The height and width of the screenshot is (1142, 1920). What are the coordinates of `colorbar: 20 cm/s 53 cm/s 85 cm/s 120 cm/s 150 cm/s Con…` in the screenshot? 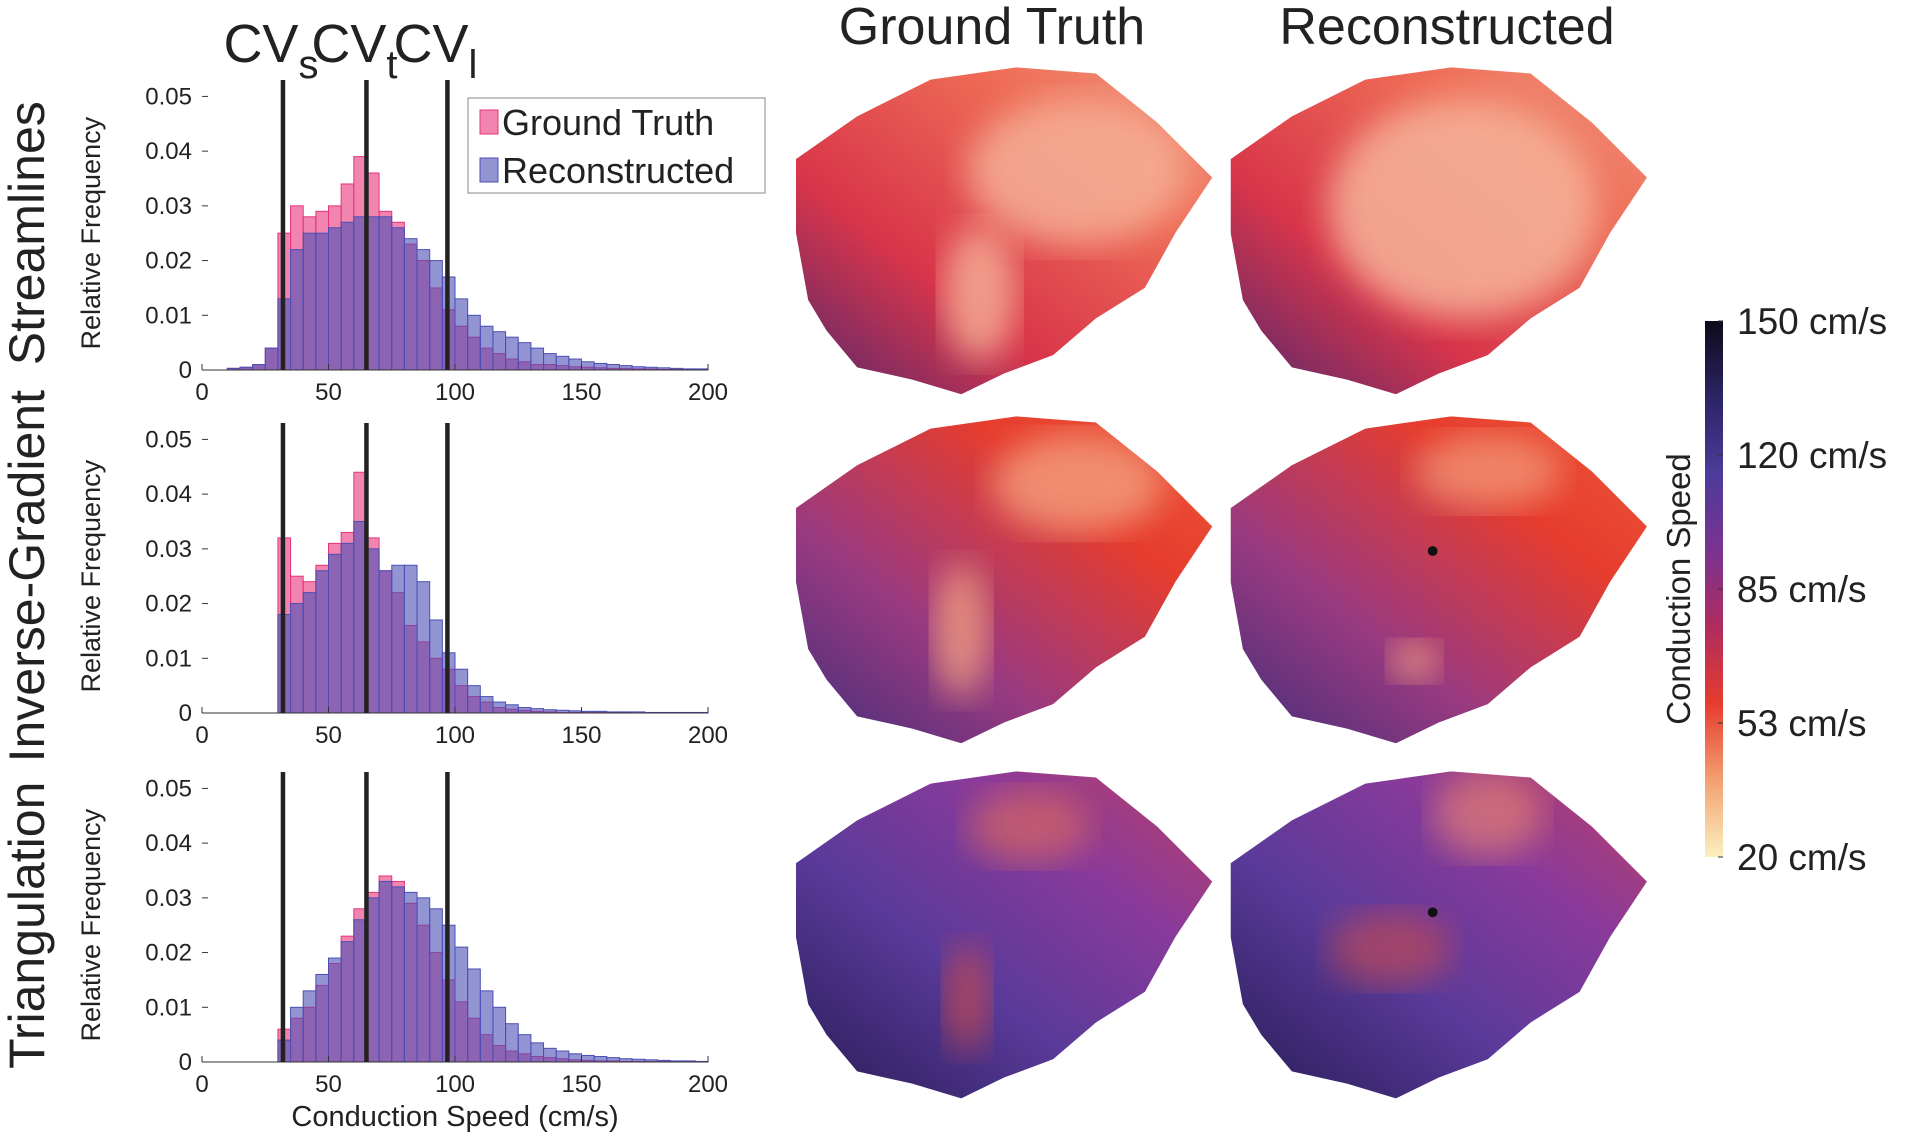 It's located at (1773, 589).